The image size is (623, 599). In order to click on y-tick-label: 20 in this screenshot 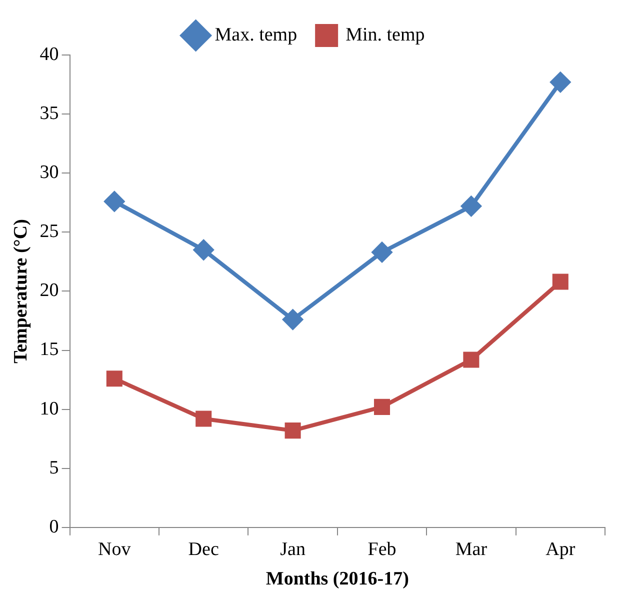, I will do `click(49, 291)`.